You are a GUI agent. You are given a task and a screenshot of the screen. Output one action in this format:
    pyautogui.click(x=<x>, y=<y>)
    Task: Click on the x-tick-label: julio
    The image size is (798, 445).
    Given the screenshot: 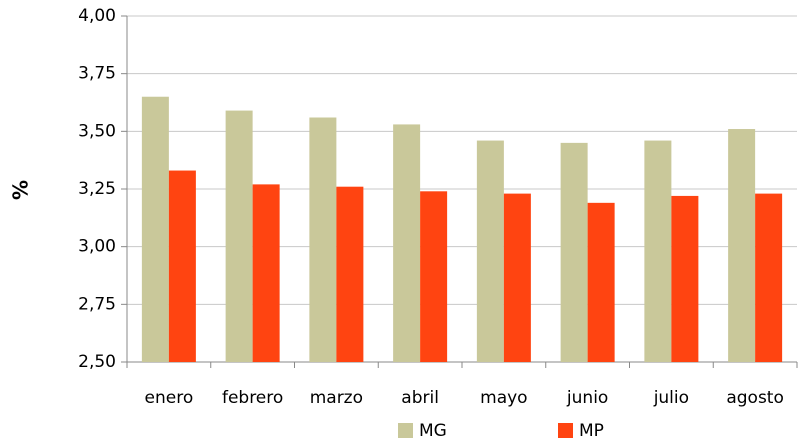 What is the action you would take?
    pyautogui.click(x=671, y=398)
    